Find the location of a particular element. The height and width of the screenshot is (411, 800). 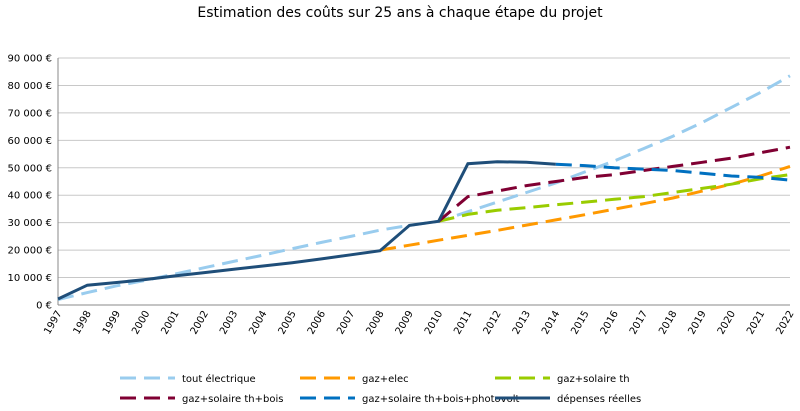

legend-label: tout électrique is located at coordinates (219, 379).